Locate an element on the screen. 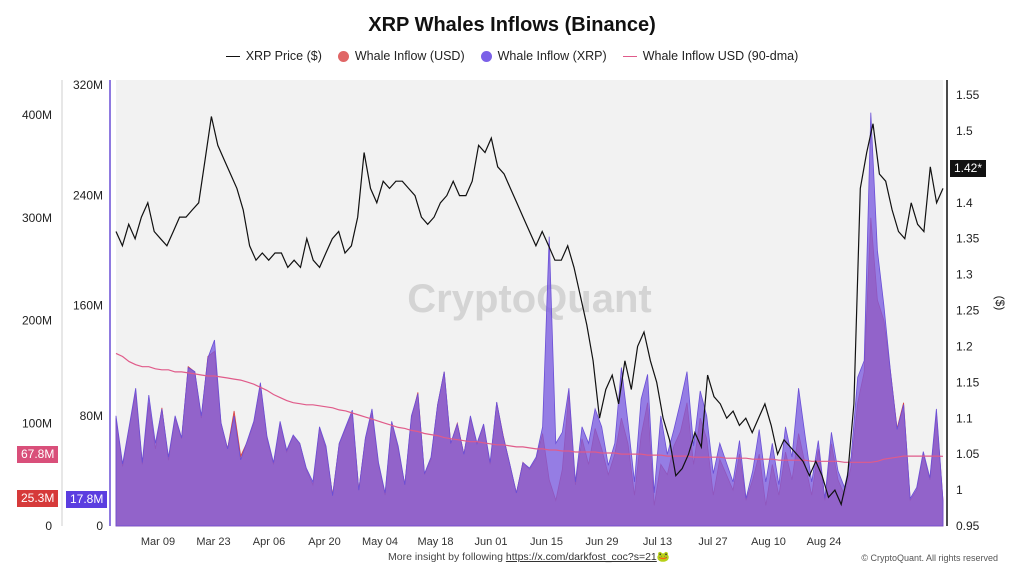 This screenshot has height=576, width=1024. usd-axis-tick: 0 is located at coordinates (48, 526).